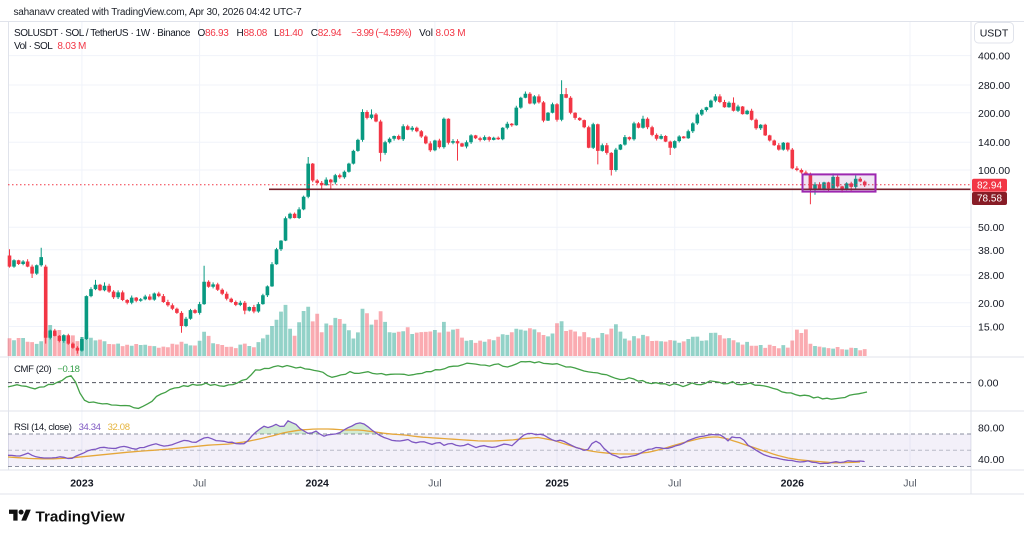 This screenshot has width=1024, height=539. I want to click on svg-text: 78.58, so click(989, 199).